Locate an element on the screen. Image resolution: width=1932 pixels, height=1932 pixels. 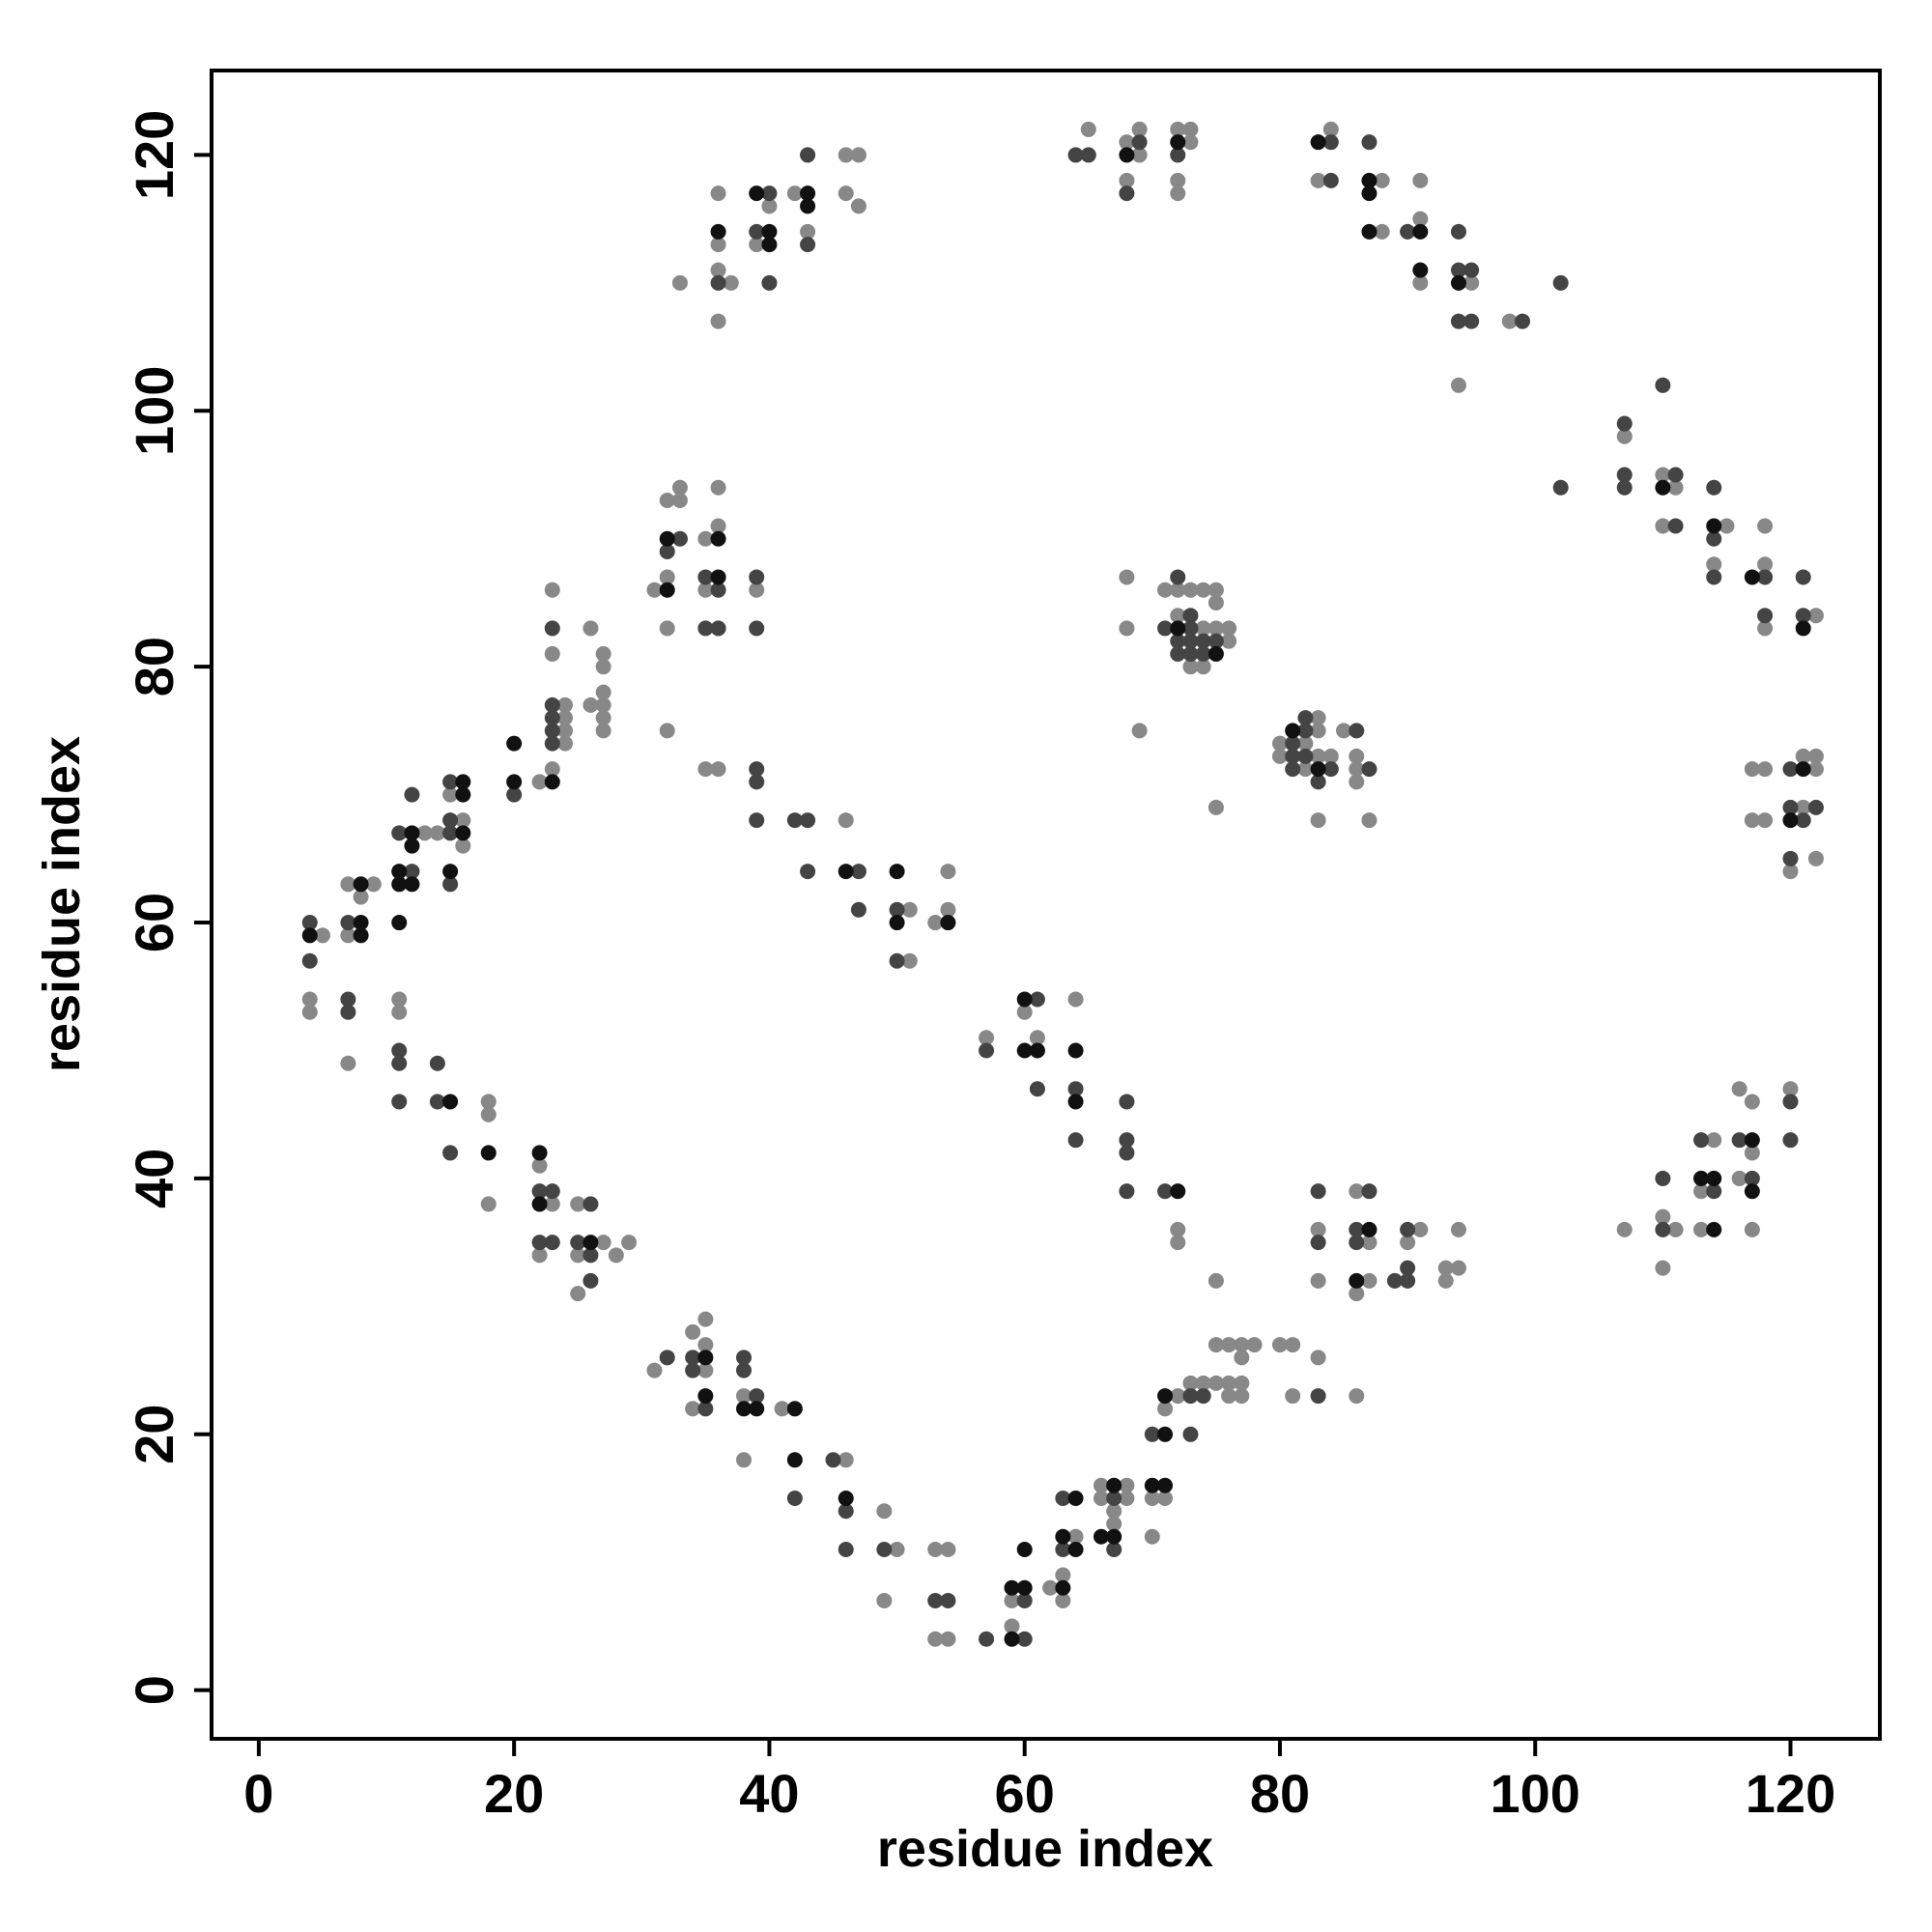
y-tick-label: 100 is located at coordinates (154, 411).